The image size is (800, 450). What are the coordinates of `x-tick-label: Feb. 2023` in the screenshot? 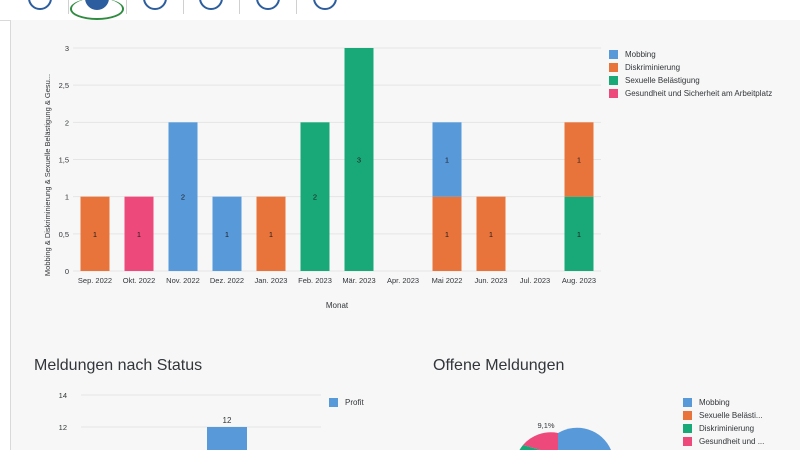 It's located at (315, 280).